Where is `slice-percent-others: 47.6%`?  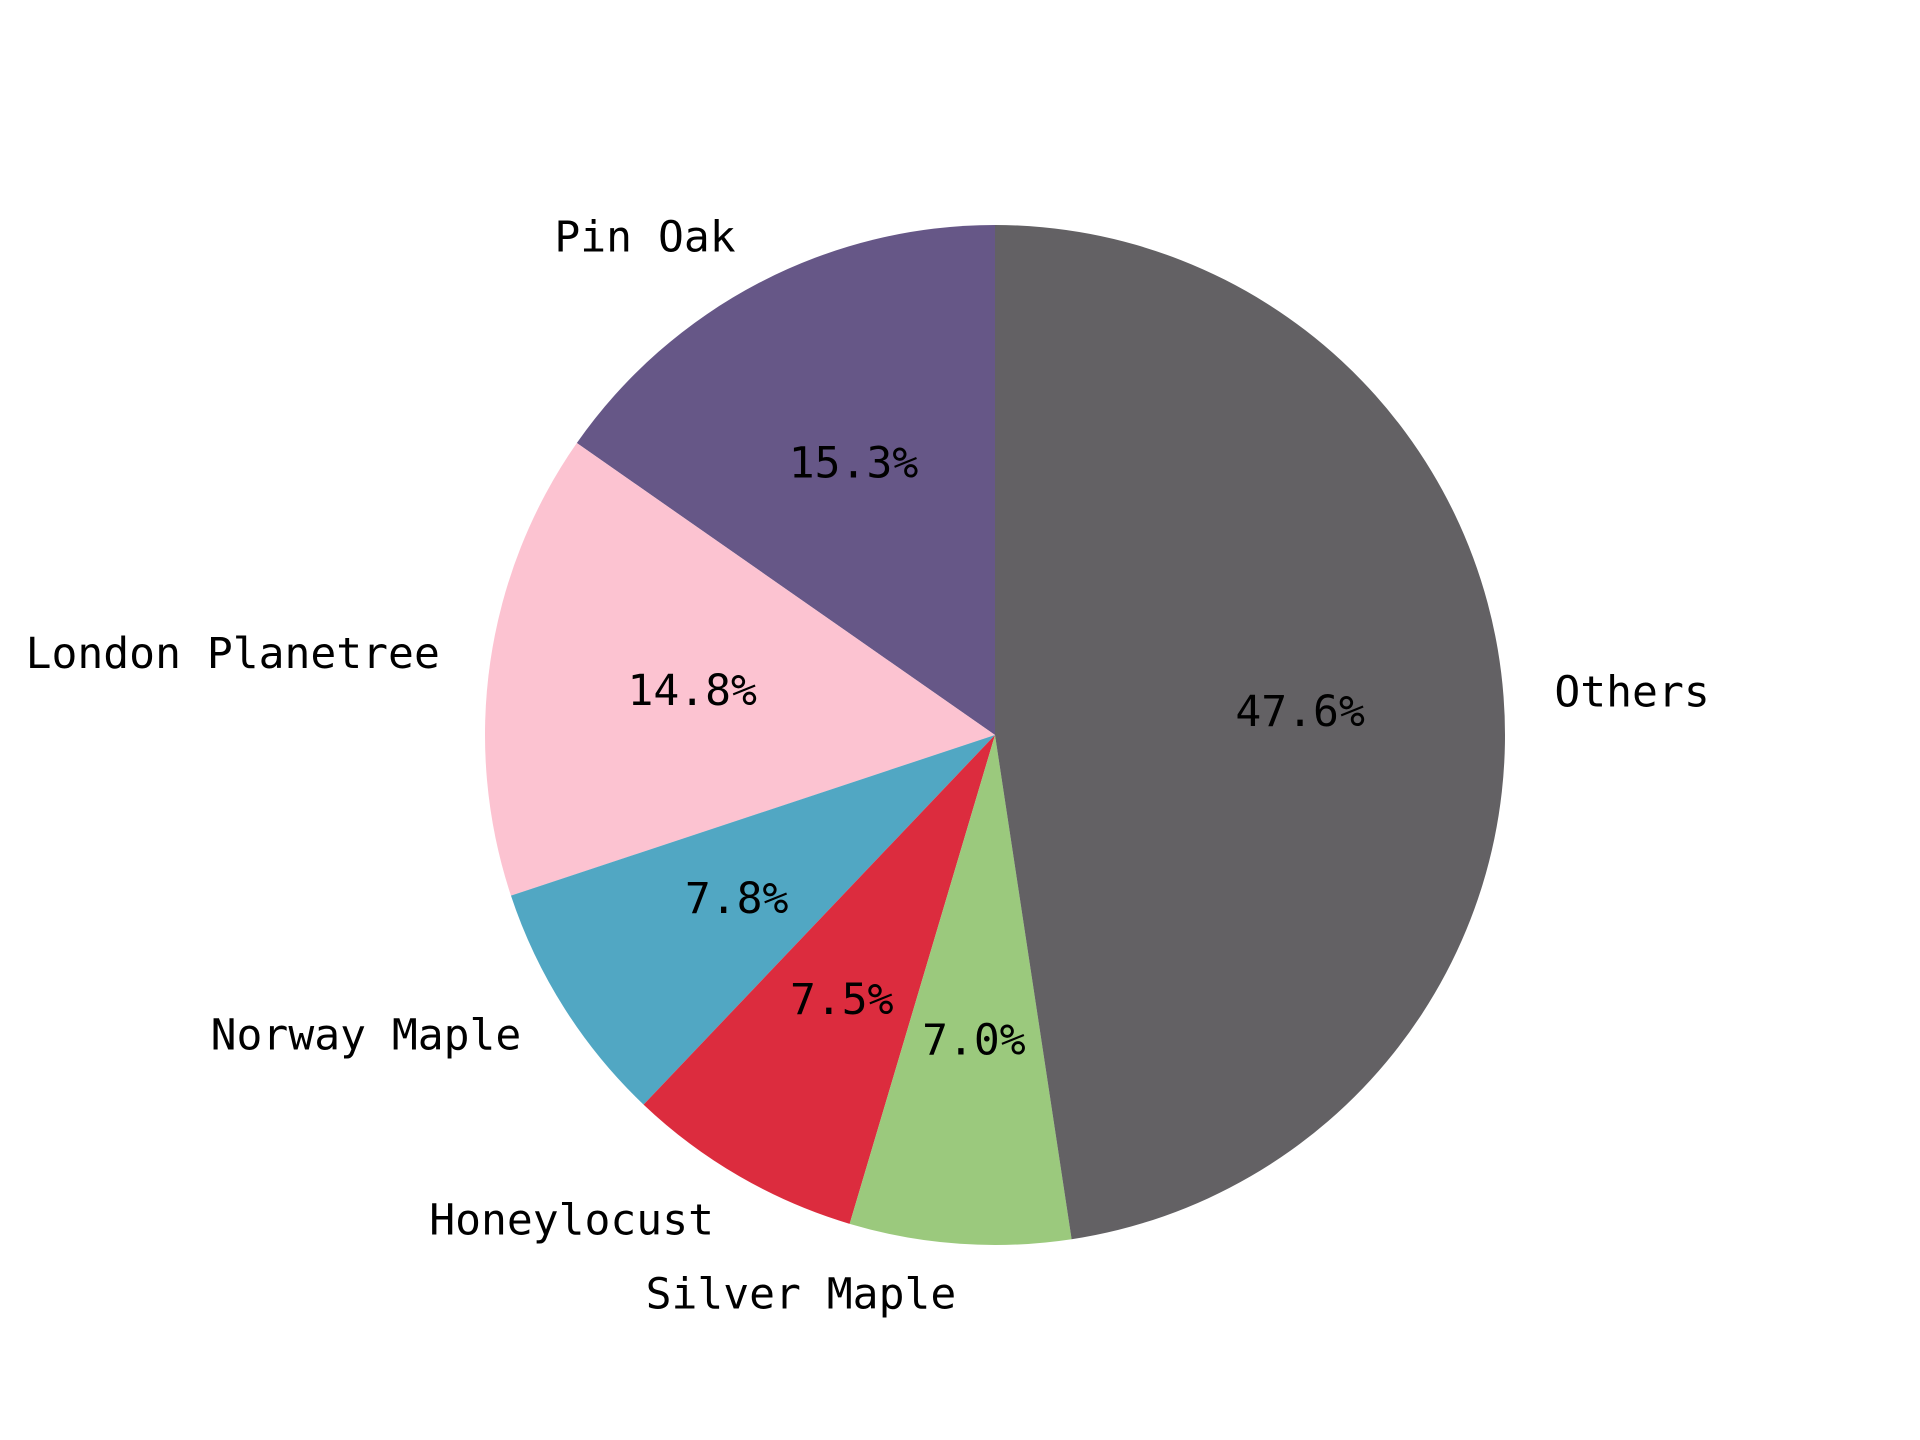
slice-percent-others: 47.6% is located at coordinates (1300, 712).